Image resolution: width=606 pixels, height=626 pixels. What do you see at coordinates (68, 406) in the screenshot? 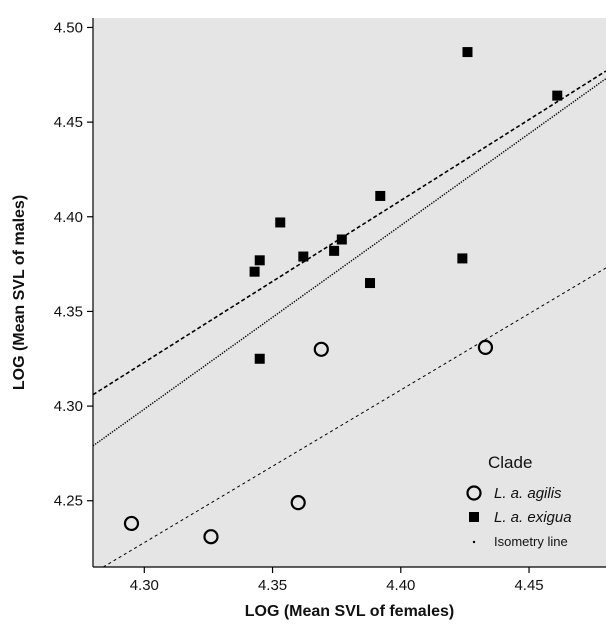
I see `y-tick-label-1: 4.30` at bounding box center [68, 406].